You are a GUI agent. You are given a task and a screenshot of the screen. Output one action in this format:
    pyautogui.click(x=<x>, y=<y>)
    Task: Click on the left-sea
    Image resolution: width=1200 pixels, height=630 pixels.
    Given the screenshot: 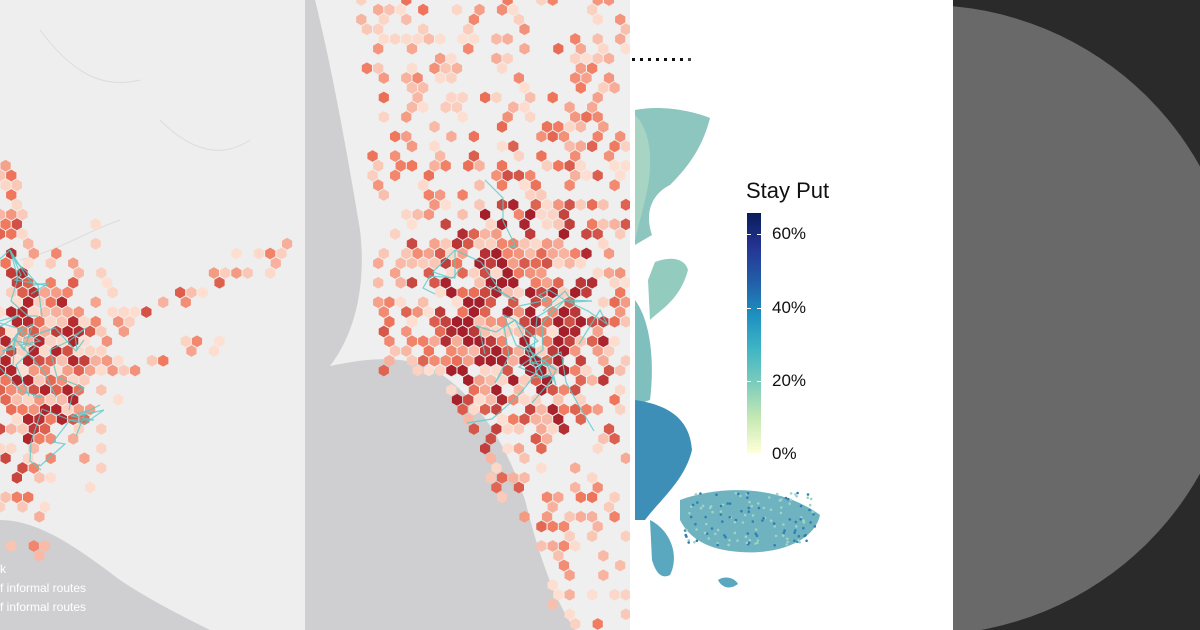 What is the action you would take?
    pyautogui.click(x=105, y=575)
    